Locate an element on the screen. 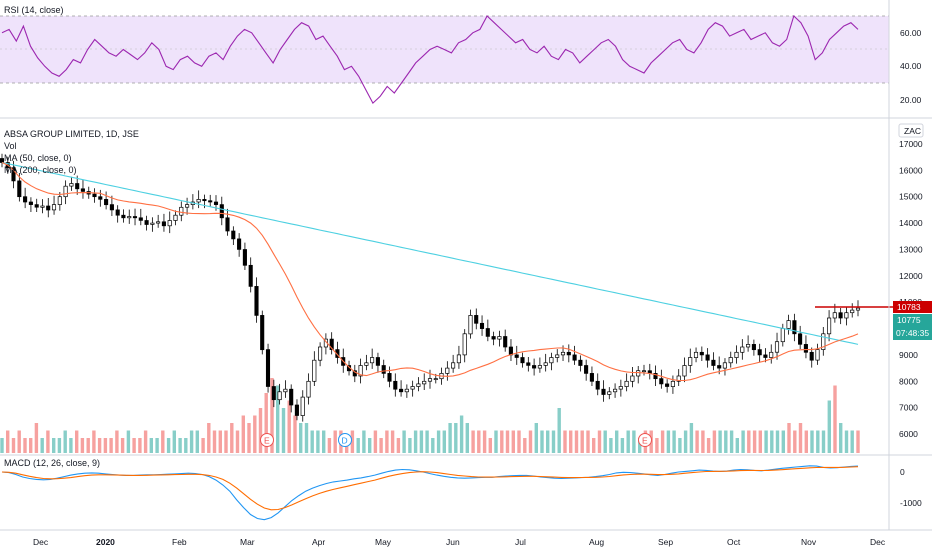 The image size is (932, 555). currency-badge is located at coordinates (911, 130).